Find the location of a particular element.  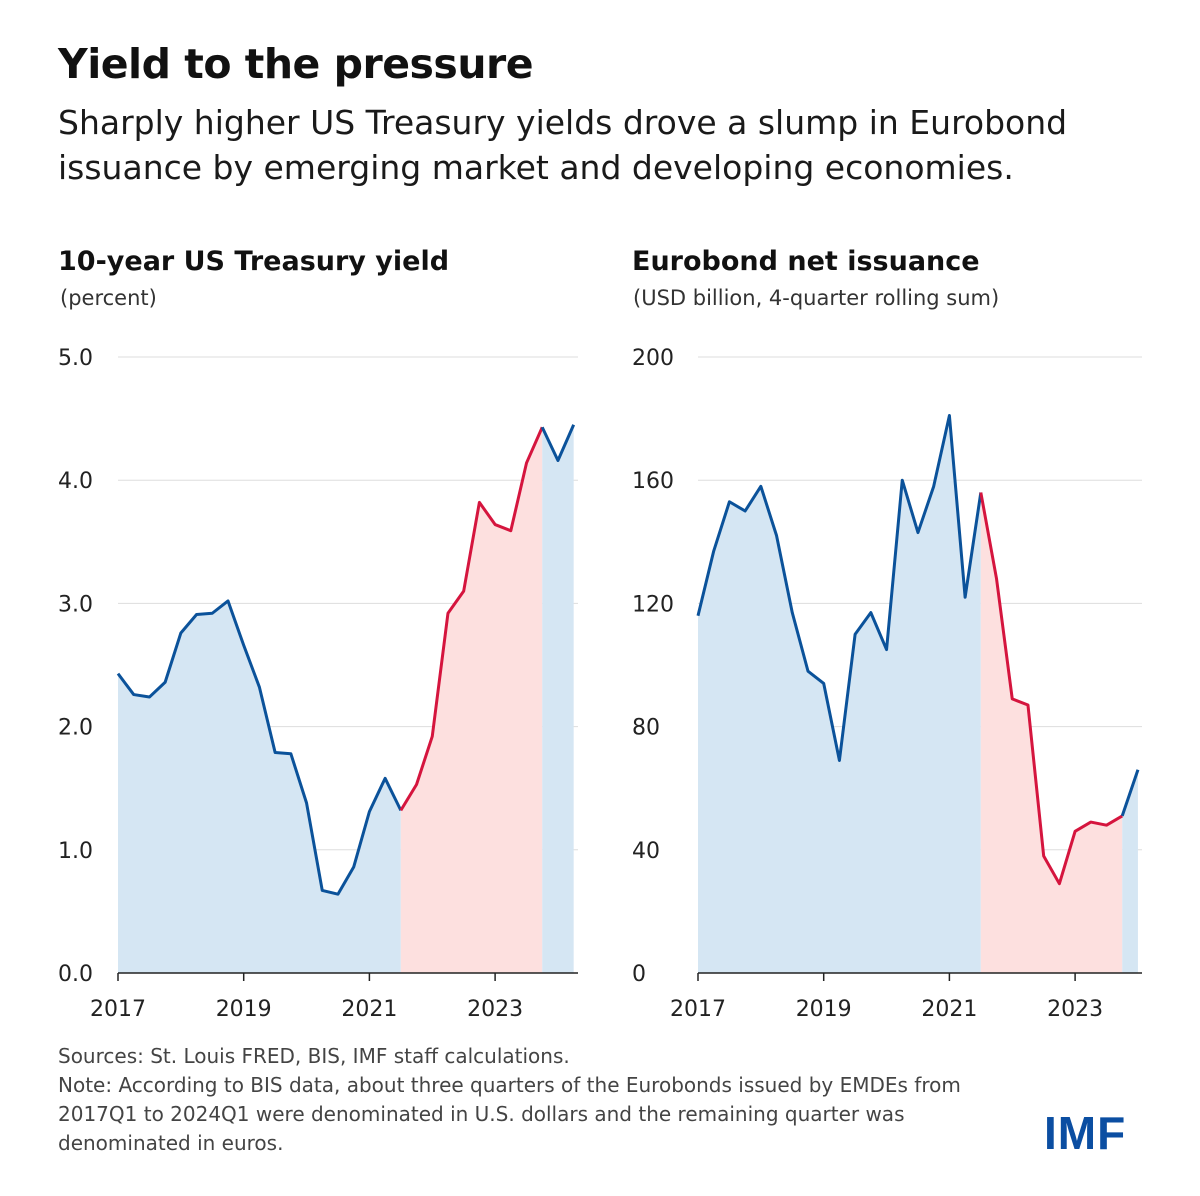

y-tick-label: 40 is located at coordinates (646, 851).